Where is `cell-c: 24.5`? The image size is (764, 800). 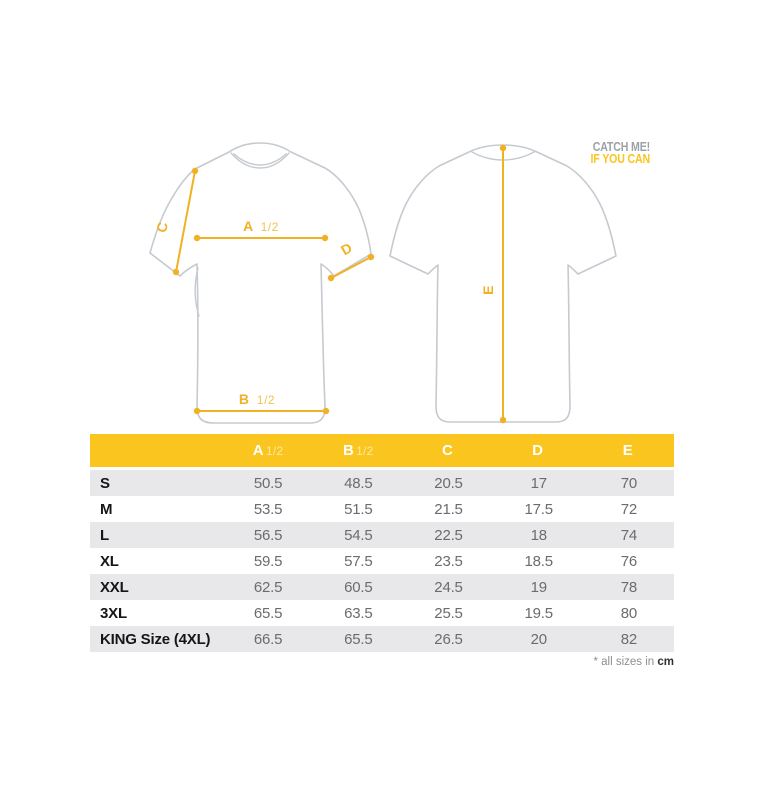 cell-c: 24.5 is located at coordinates (448, 587).